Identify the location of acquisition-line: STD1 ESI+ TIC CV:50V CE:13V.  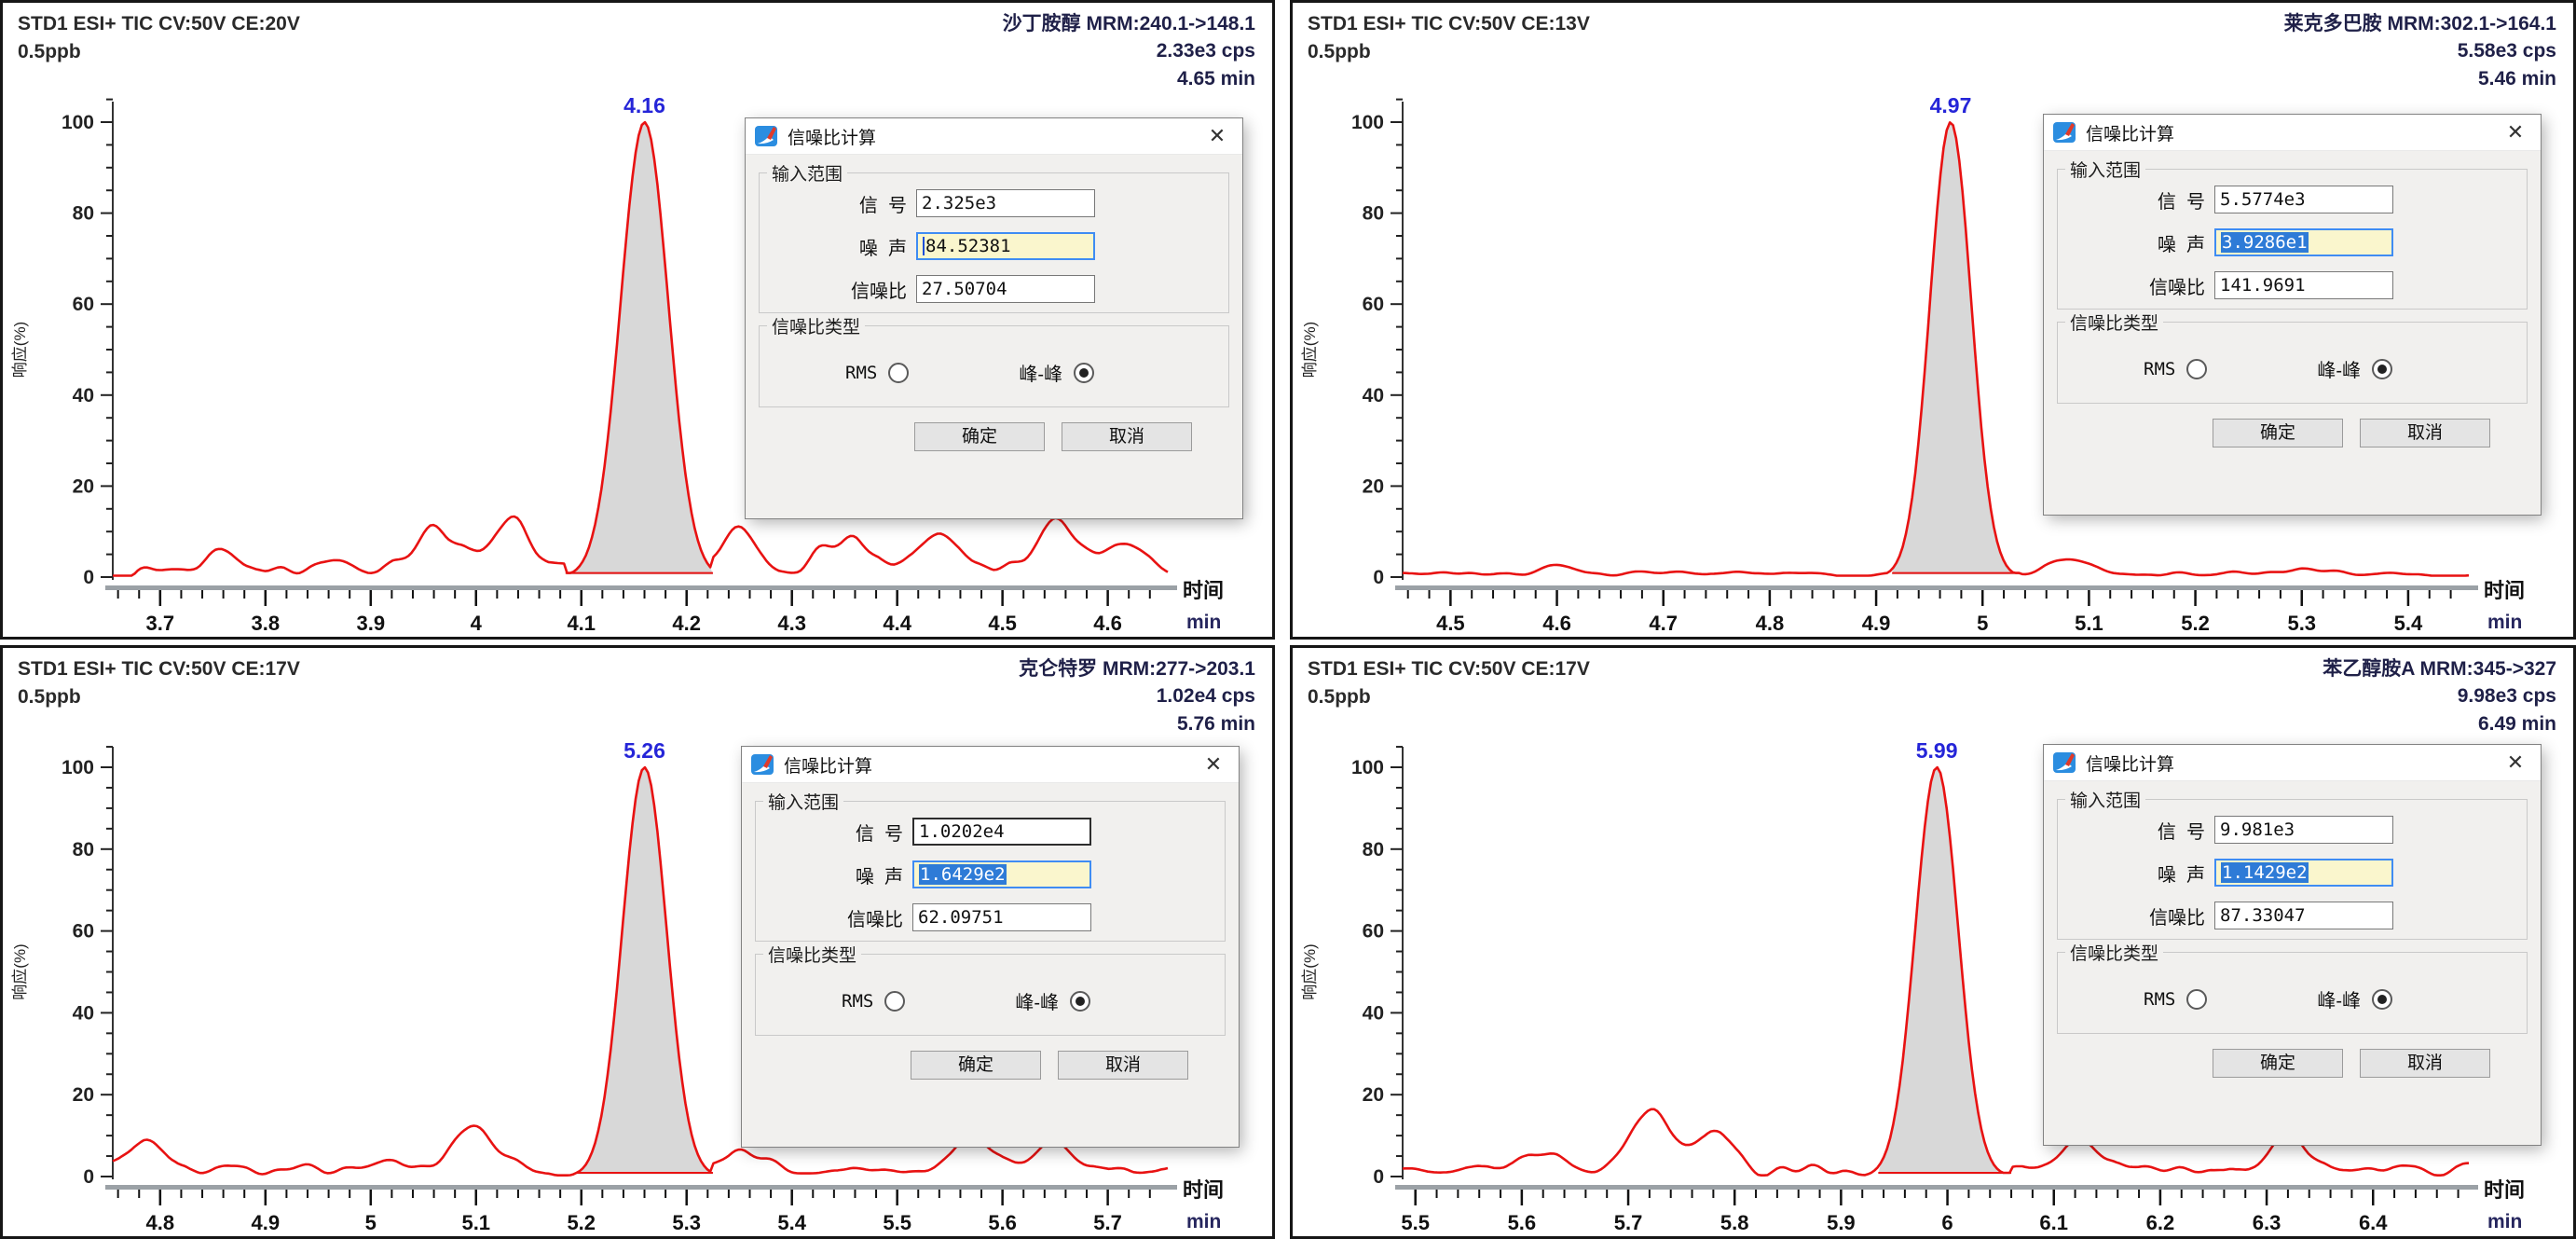
(1449, 23).